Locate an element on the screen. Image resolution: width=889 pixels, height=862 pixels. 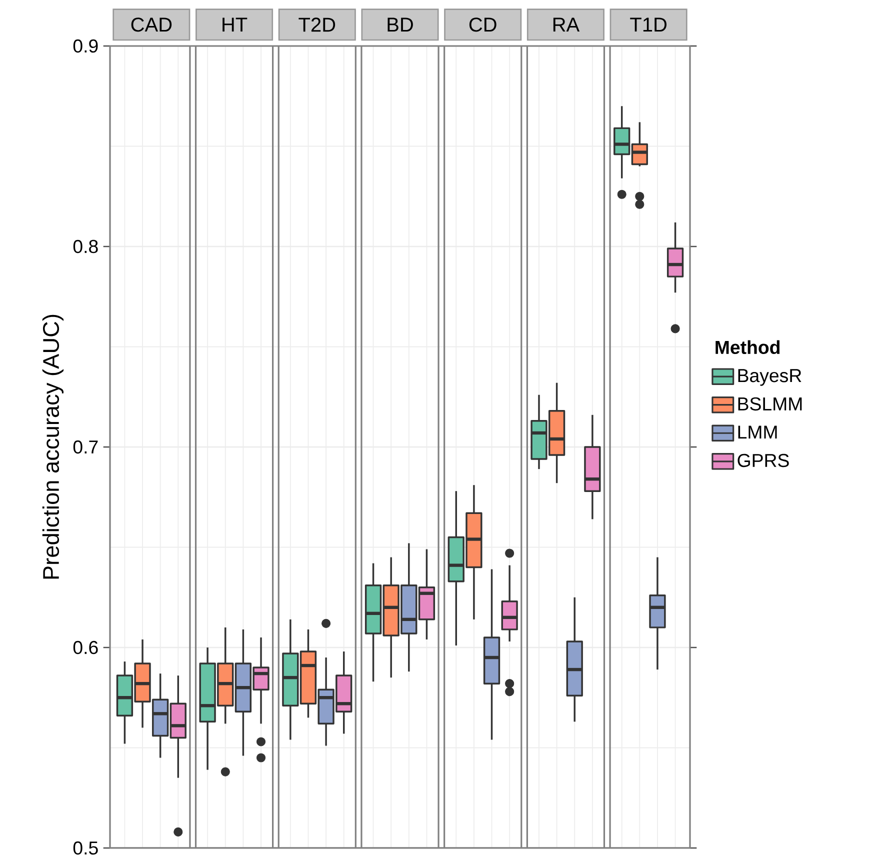
x-tick-label: CD is located at coordinates (482, 25).